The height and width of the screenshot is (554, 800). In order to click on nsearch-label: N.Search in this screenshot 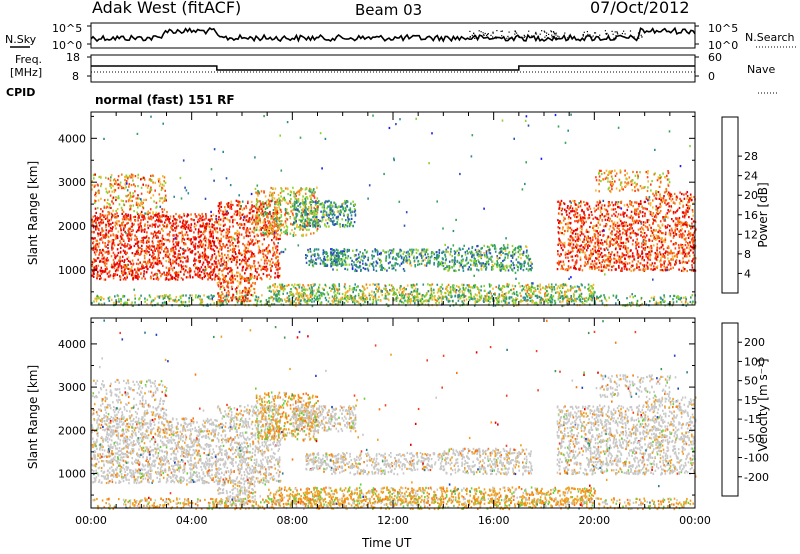, I will do `click(770, 37)`.